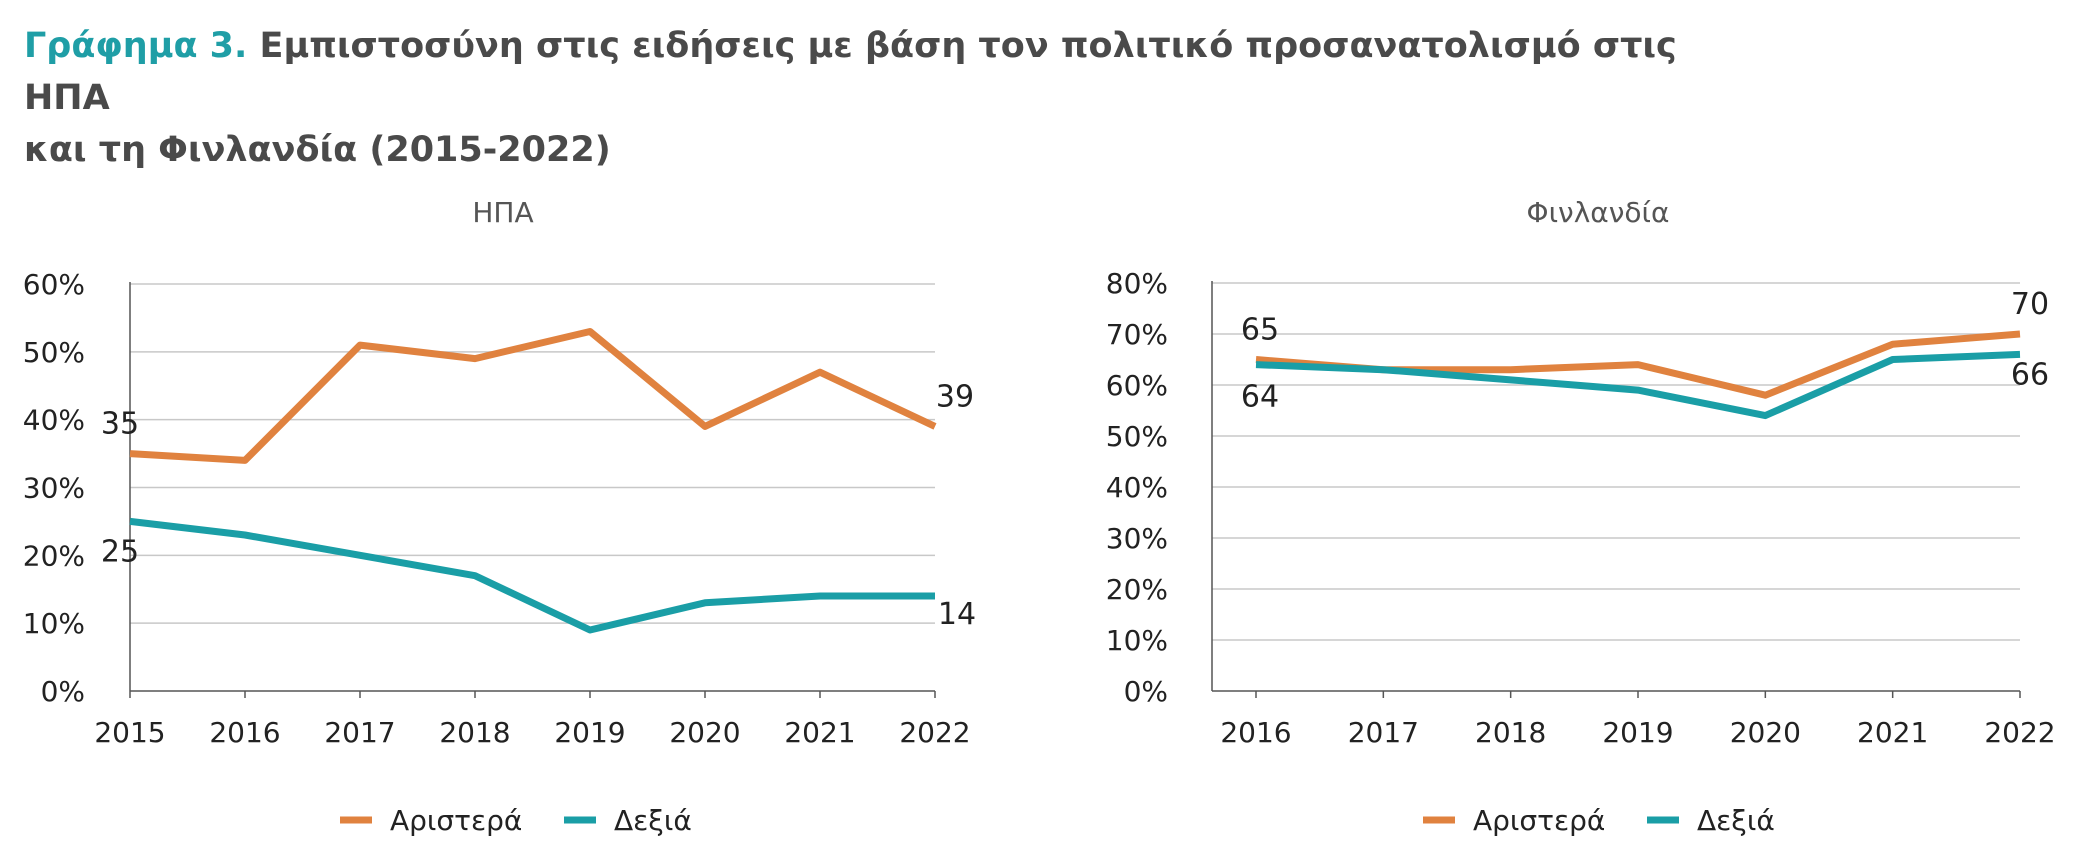  What do you see at coordinates (129, 732) in the screenshot?
I see `usa-x-tick-label: 2015` at bounding box center [129, 732].